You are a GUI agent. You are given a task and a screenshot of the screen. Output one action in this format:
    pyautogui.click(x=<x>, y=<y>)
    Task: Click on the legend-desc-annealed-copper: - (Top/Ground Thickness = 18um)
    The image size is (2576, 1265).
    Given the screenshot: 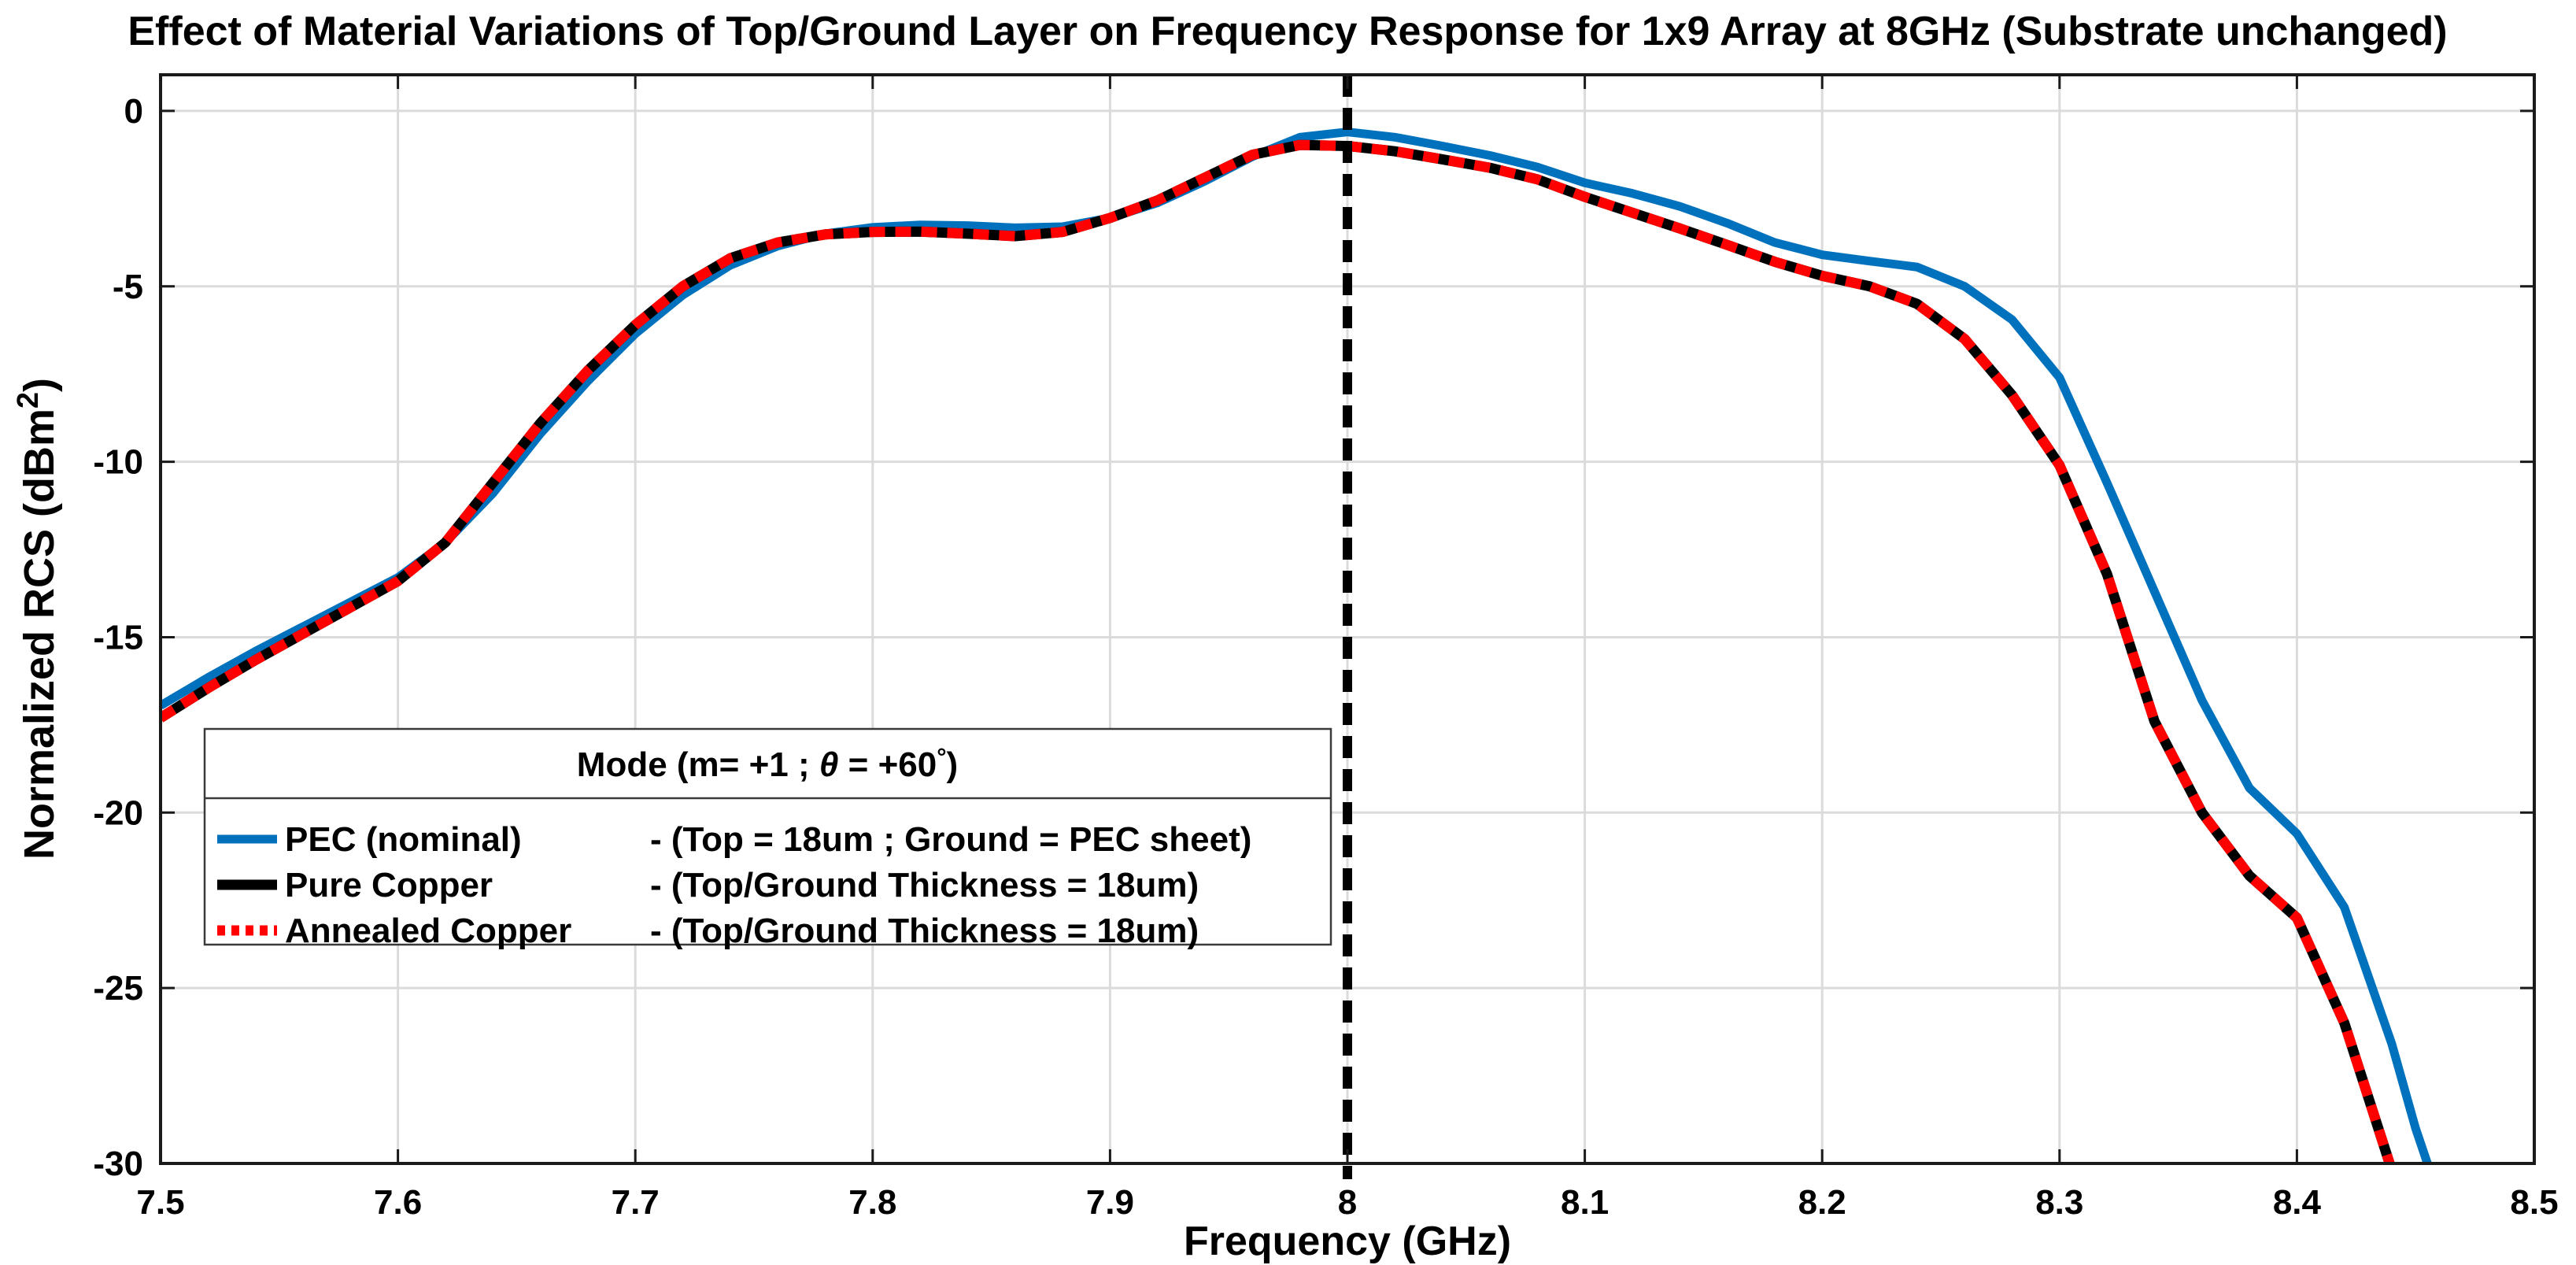 What is the action you would take?
    pyautogui.click(x=924, y=931)
    